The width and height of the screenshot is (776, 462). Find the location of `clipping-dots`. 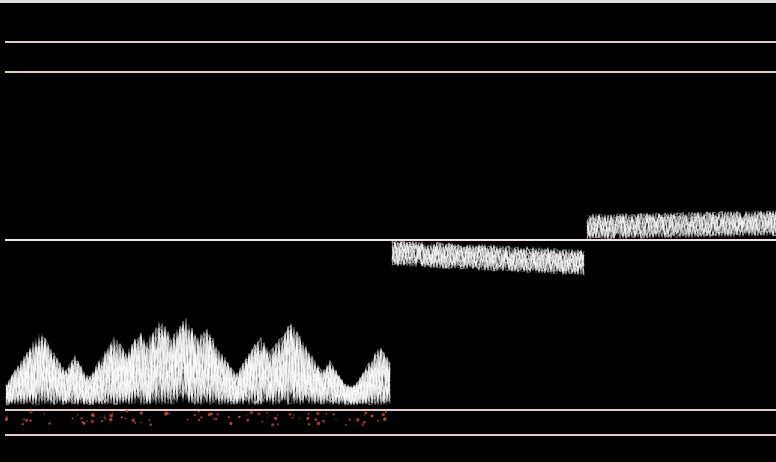

clipping-dots is located at coordinates (195, 418).